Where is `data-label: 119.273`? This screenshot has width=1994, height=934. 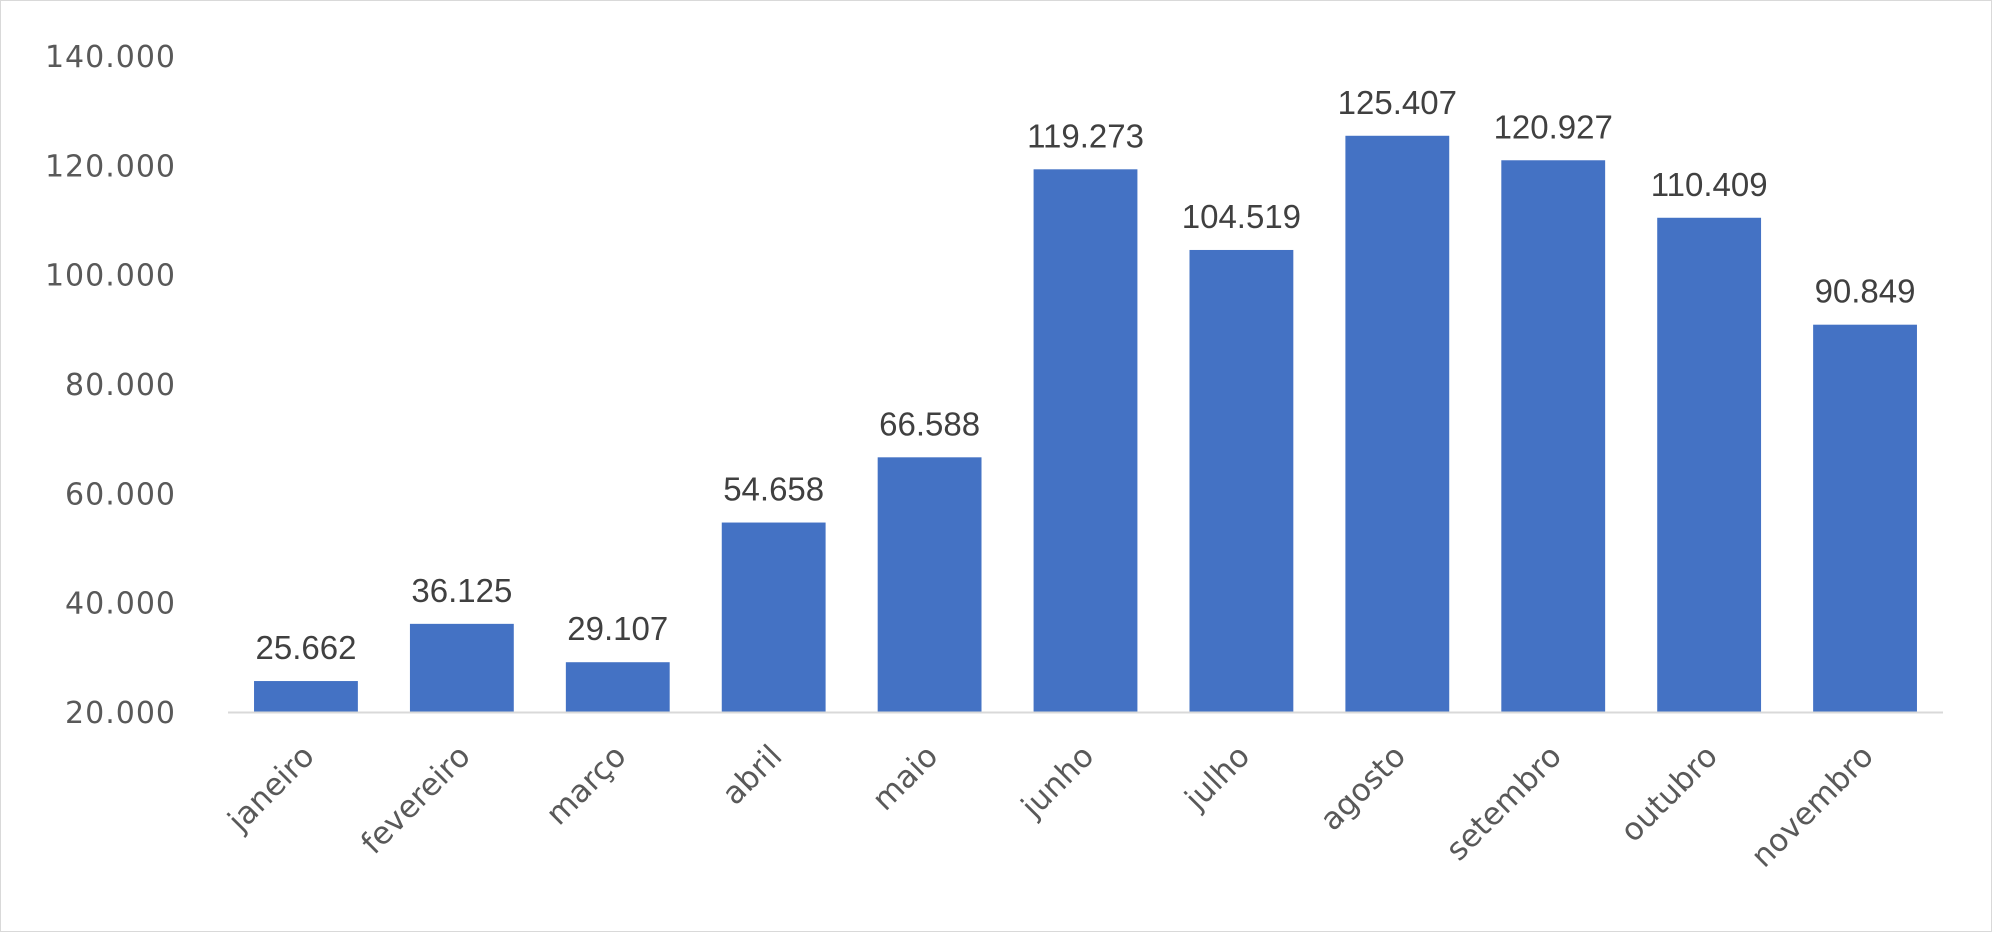 data-label: 119.273 is located at coordinates (1085, 135).